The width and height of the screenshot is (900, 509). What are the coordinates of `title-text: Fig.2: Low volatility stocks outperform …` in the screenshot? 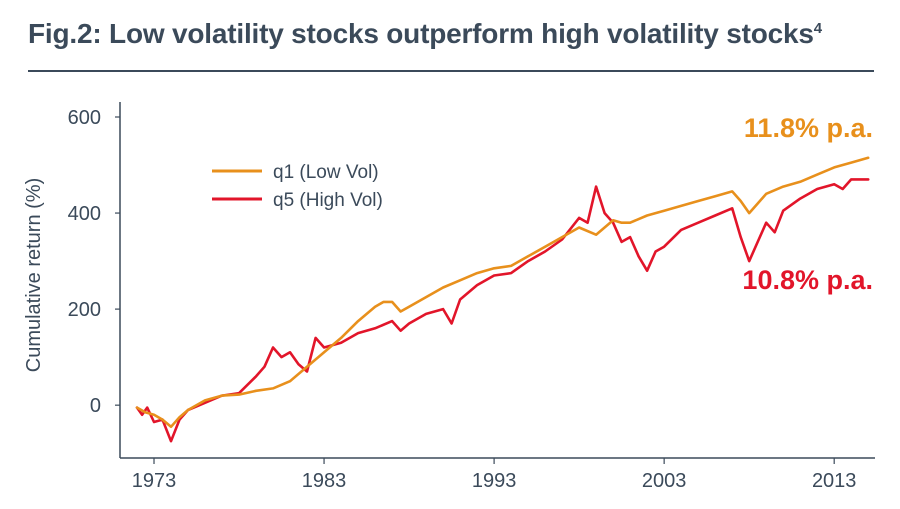 It's located at (421, 33).